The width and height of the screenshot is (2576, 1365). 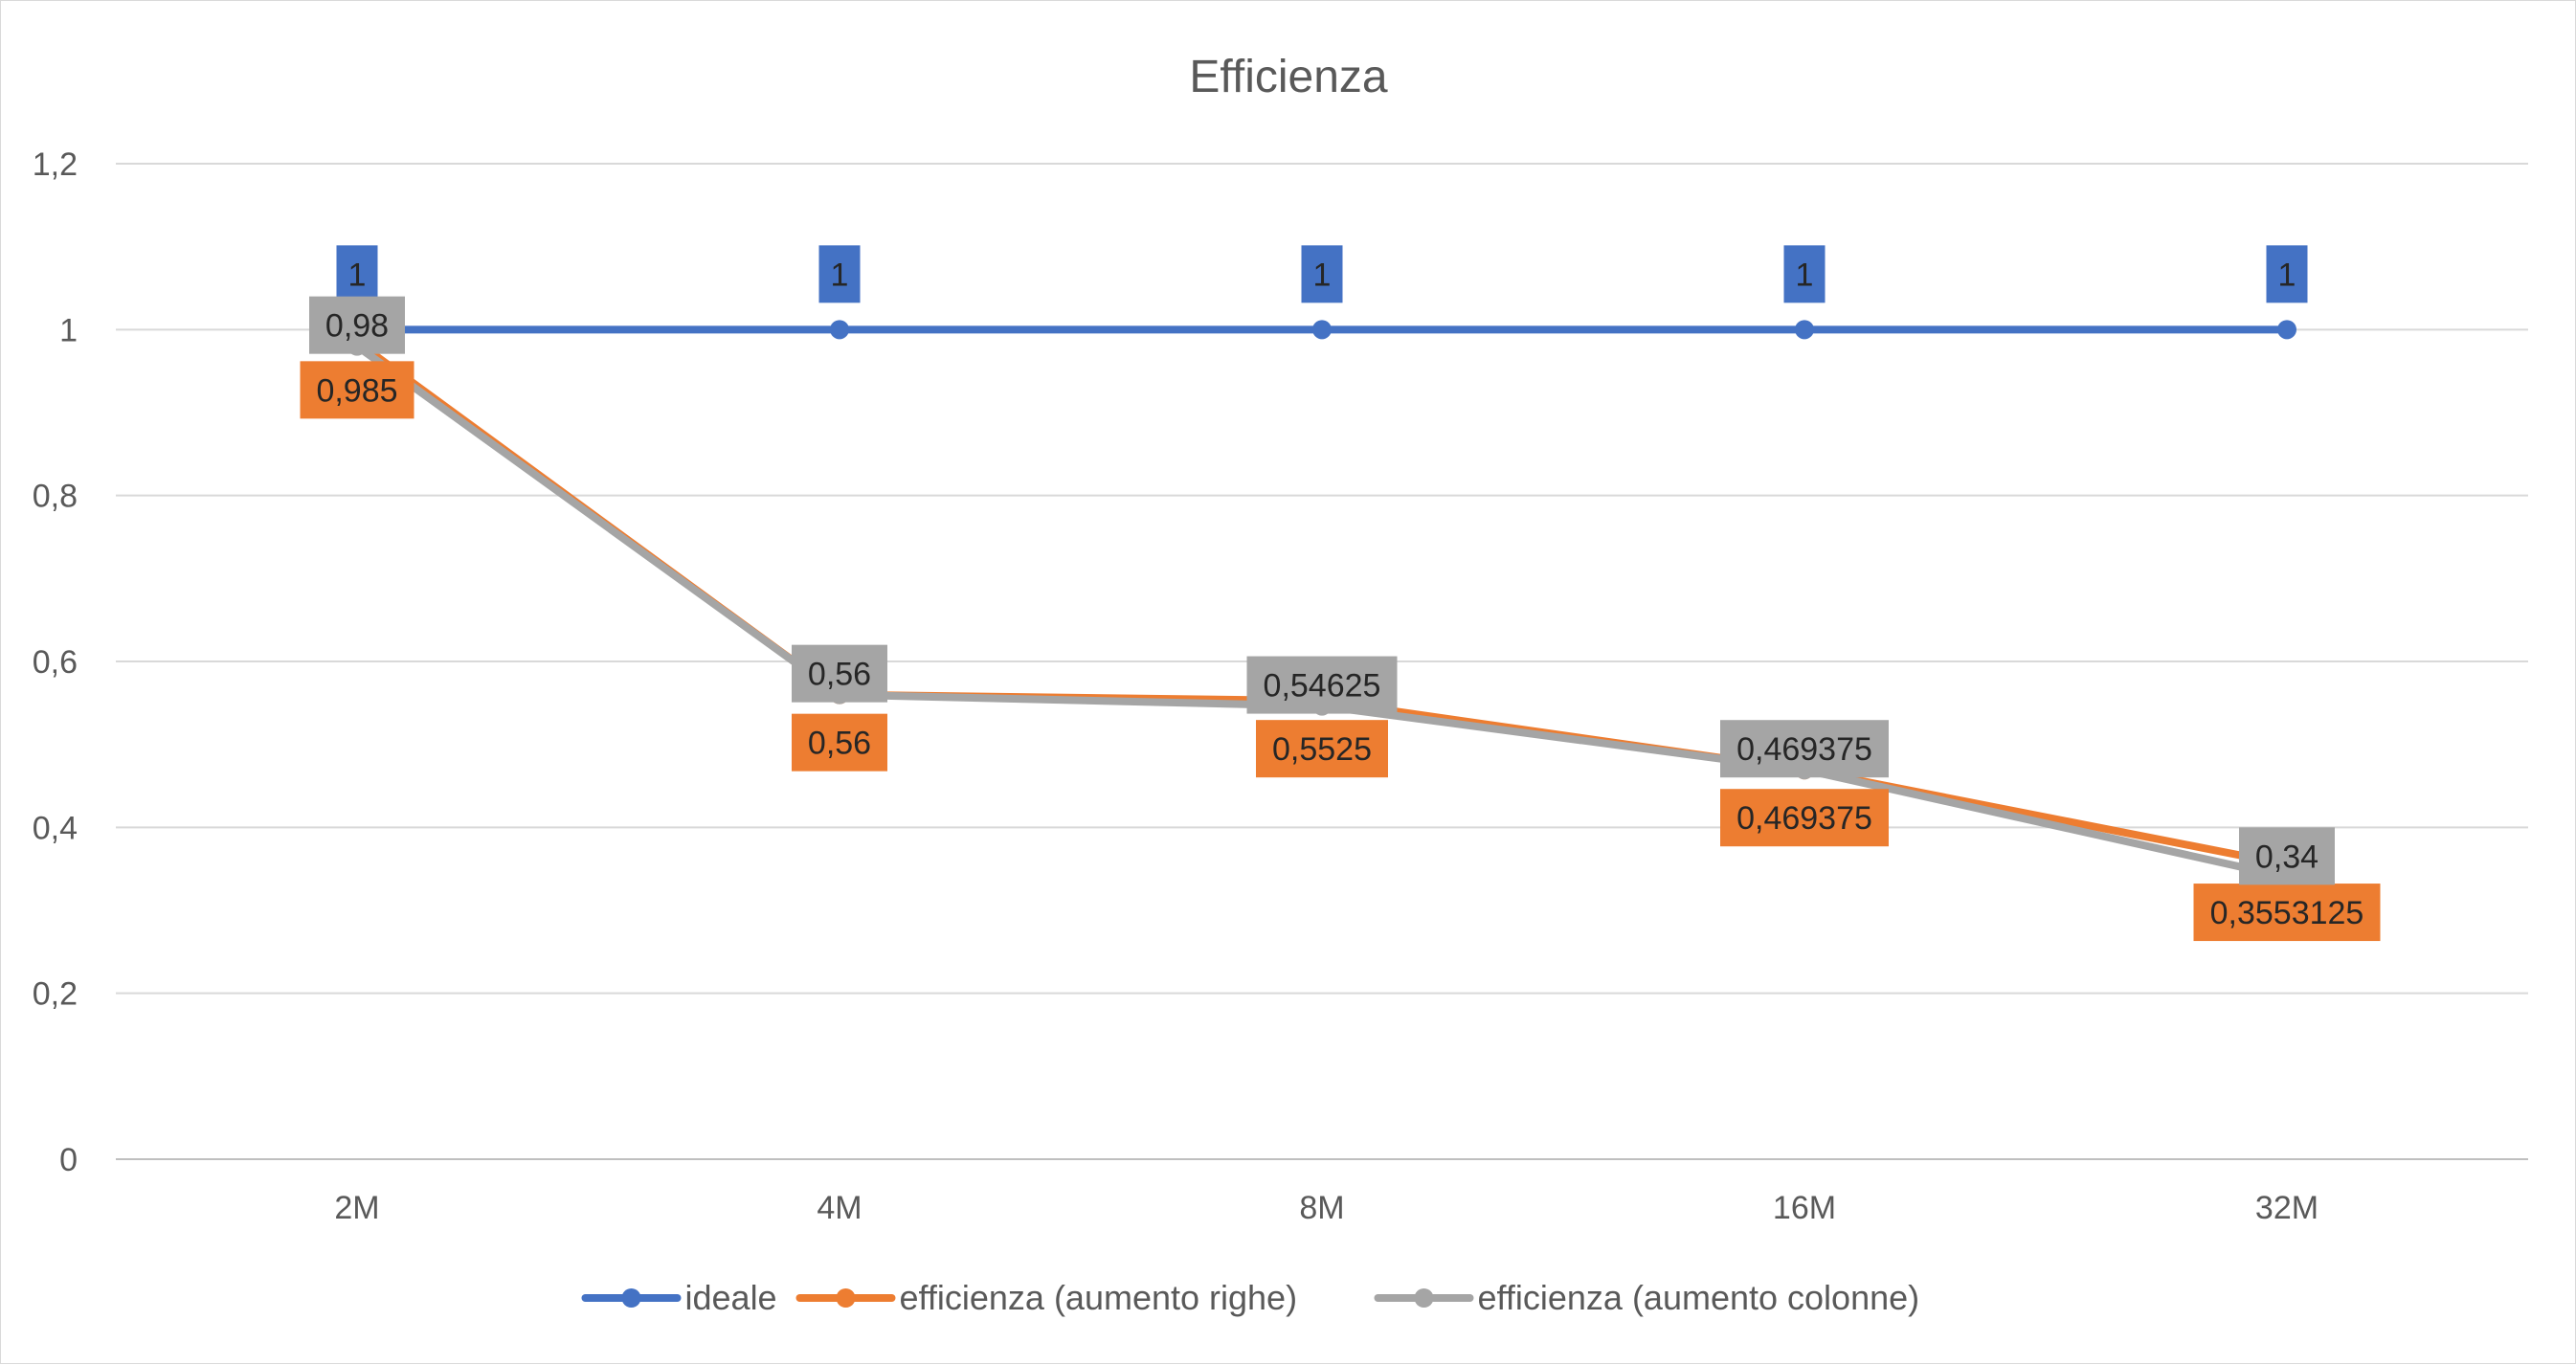 I want to click on x-tick-label: 2M, so click(x=357, y=1208).